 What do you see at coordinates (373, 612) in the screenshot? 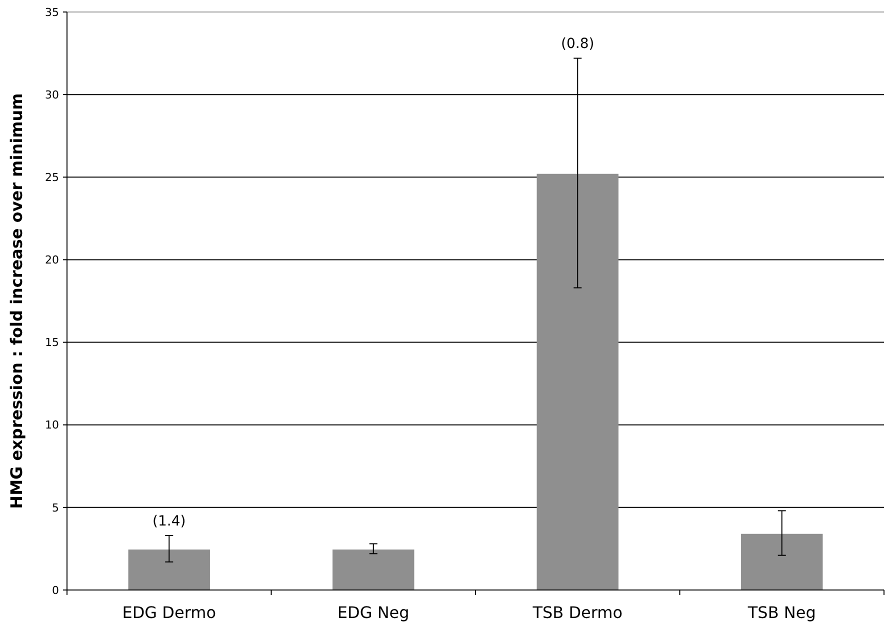
I see `x-tick-label: EDG Neg` at bounding box center [373, 612].